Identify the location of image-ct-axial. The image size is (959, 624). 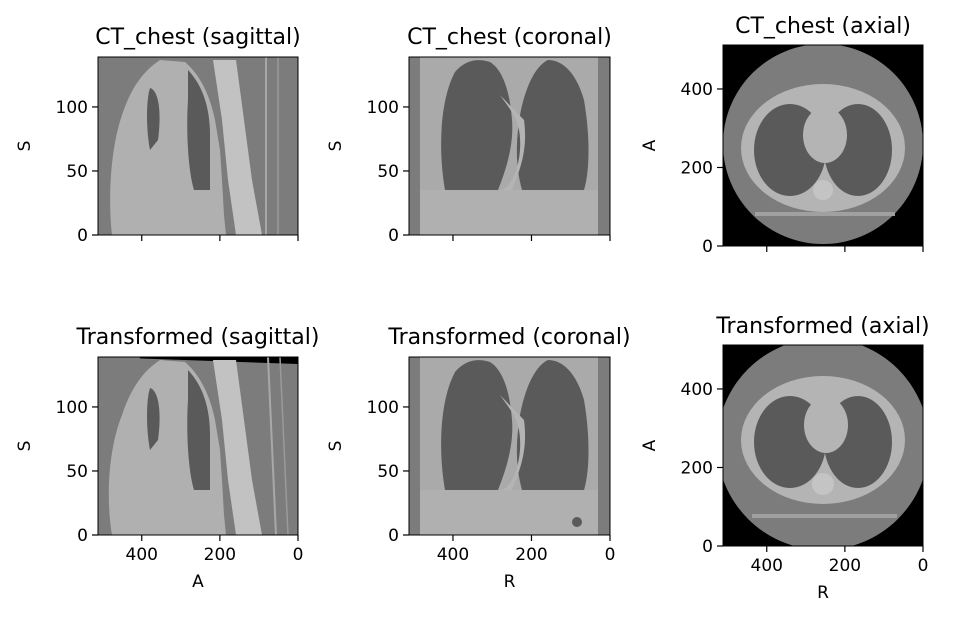
(823, 145).